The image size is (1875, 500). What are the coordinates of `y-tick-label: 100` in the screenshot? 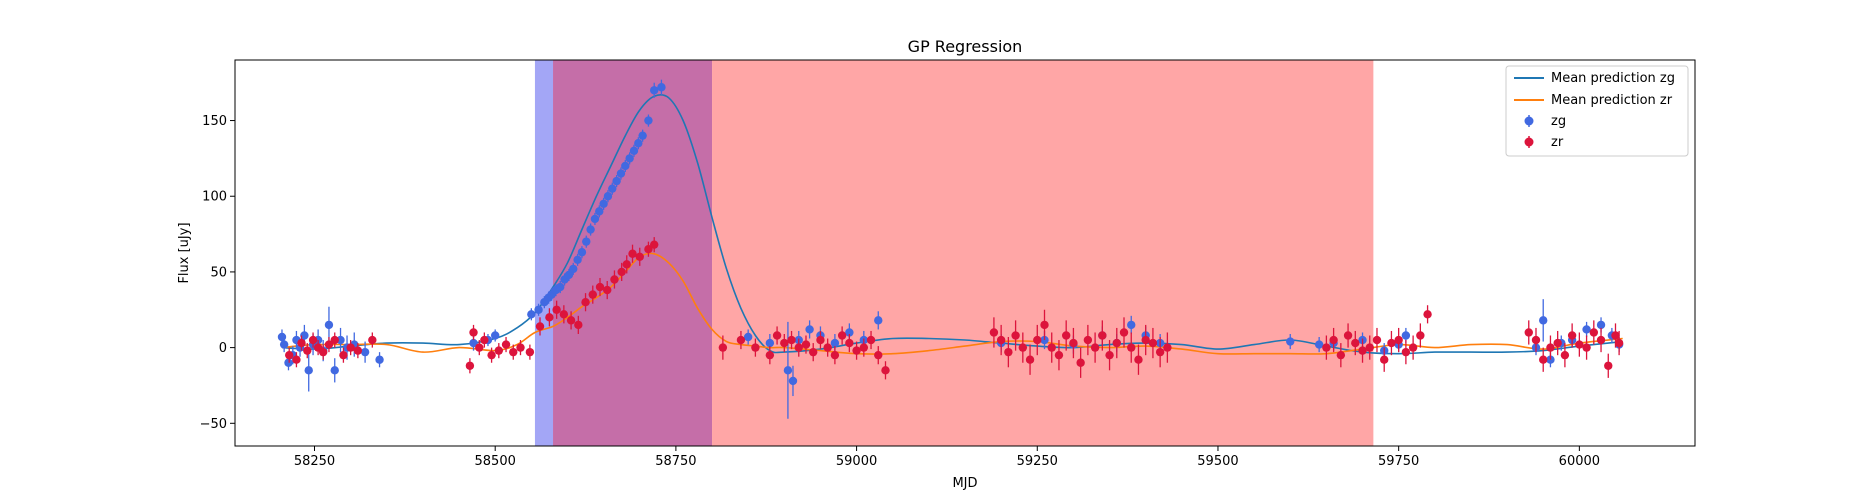 It's located at (214, 197).